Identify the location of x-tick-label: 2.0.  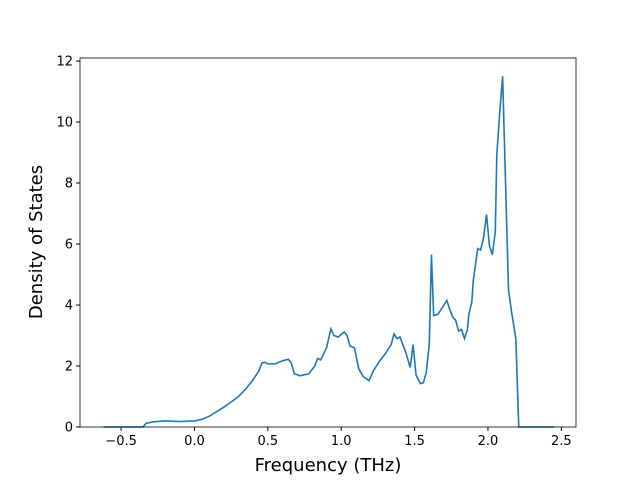
(488, 441).